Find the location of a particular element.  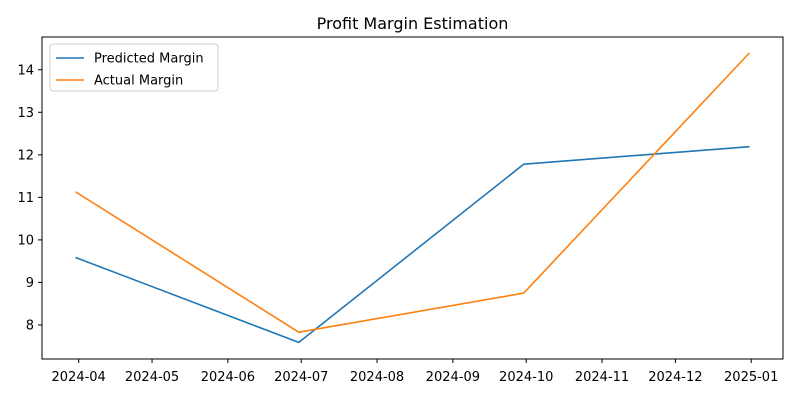

x-tick-label: 2024-09 is located at coordinates (453, 377).